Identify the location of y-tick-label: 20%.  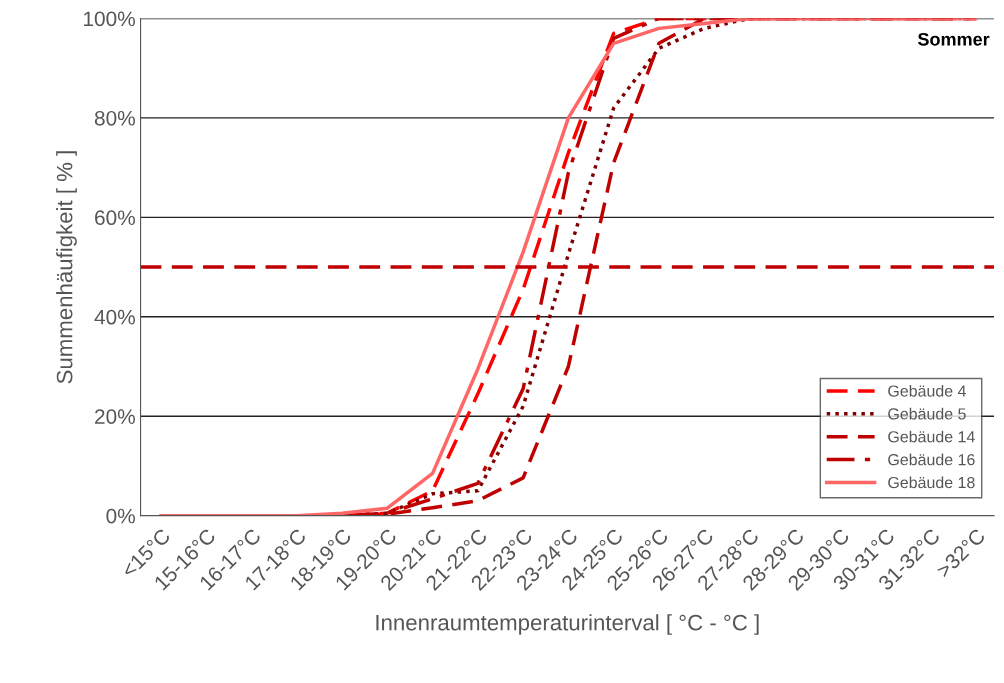
(115, 416).